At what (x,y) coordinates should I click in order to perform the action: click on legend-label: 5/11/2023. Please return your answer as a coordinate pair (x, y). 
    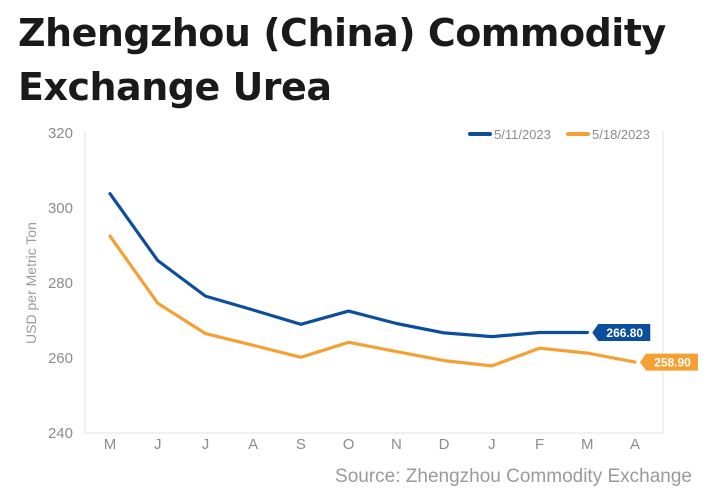
    Looking at the image, I should click on (522, 134).